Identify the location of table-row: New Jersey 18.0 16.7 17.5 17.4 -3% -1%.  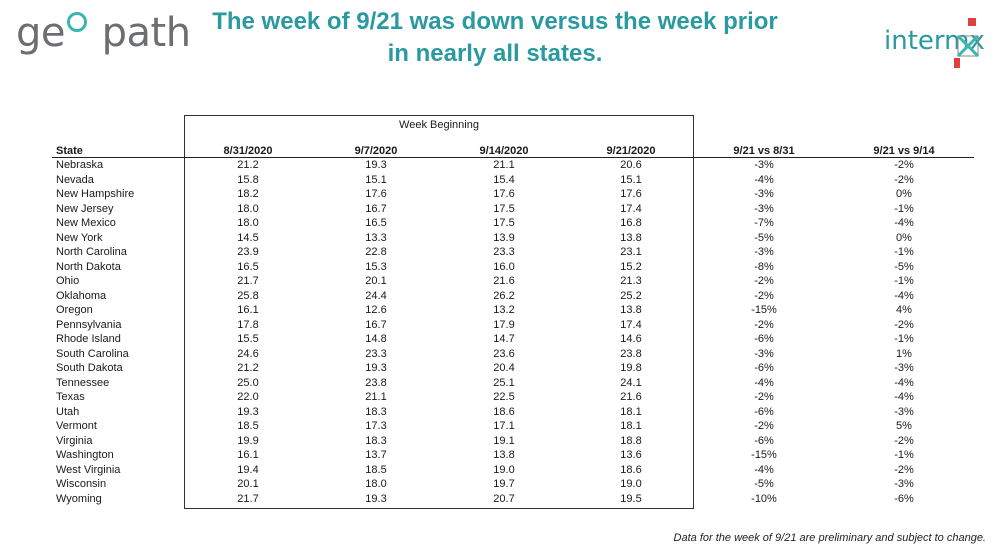
(513, 209).